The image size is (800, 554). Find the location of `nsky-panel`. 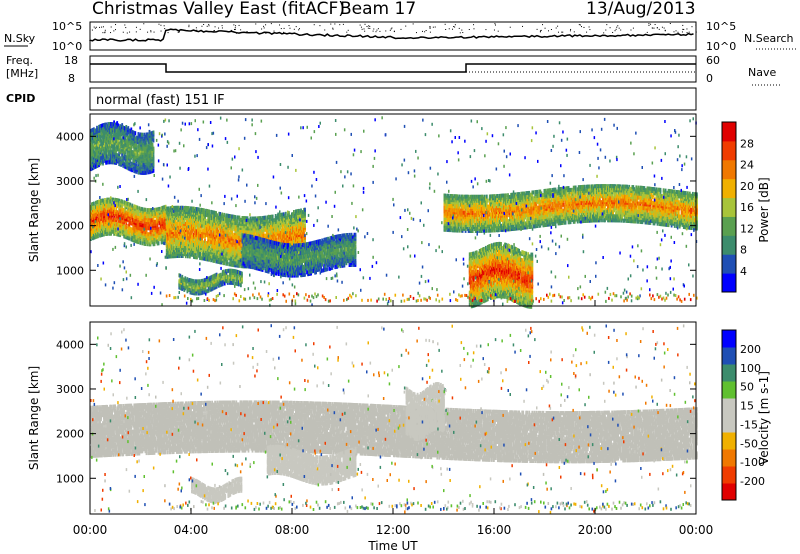

nsky-panel is located at coordinates (393, 36).